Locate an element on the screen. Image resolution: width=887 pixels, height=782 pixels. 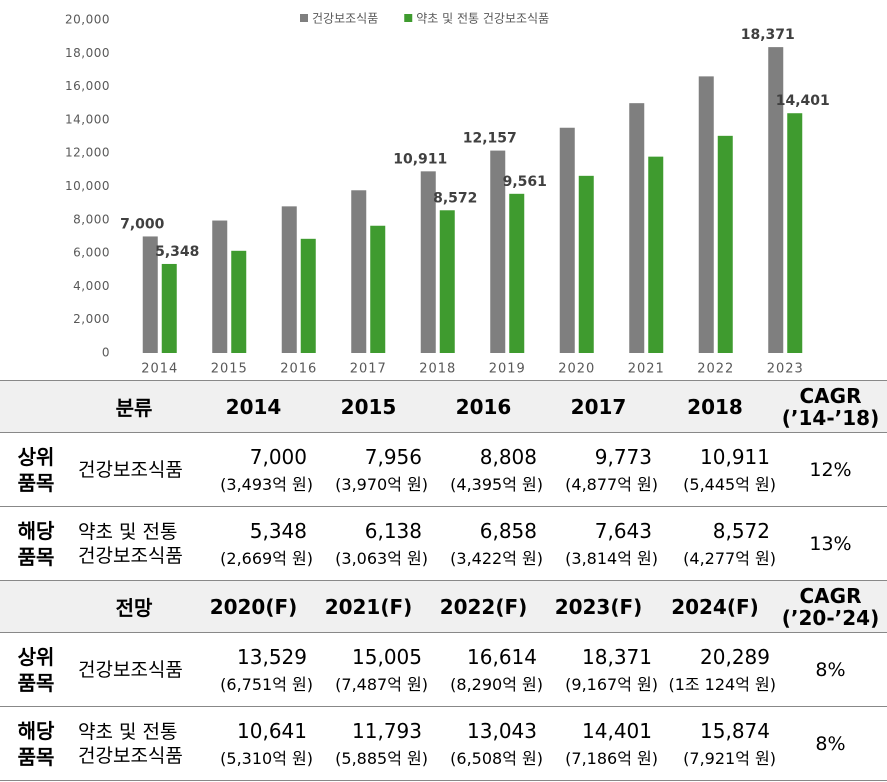
header-row: 분류 2014 2015 2016 2017 2018 CAGR (’14-’18) is located at coordinates (443, 406).